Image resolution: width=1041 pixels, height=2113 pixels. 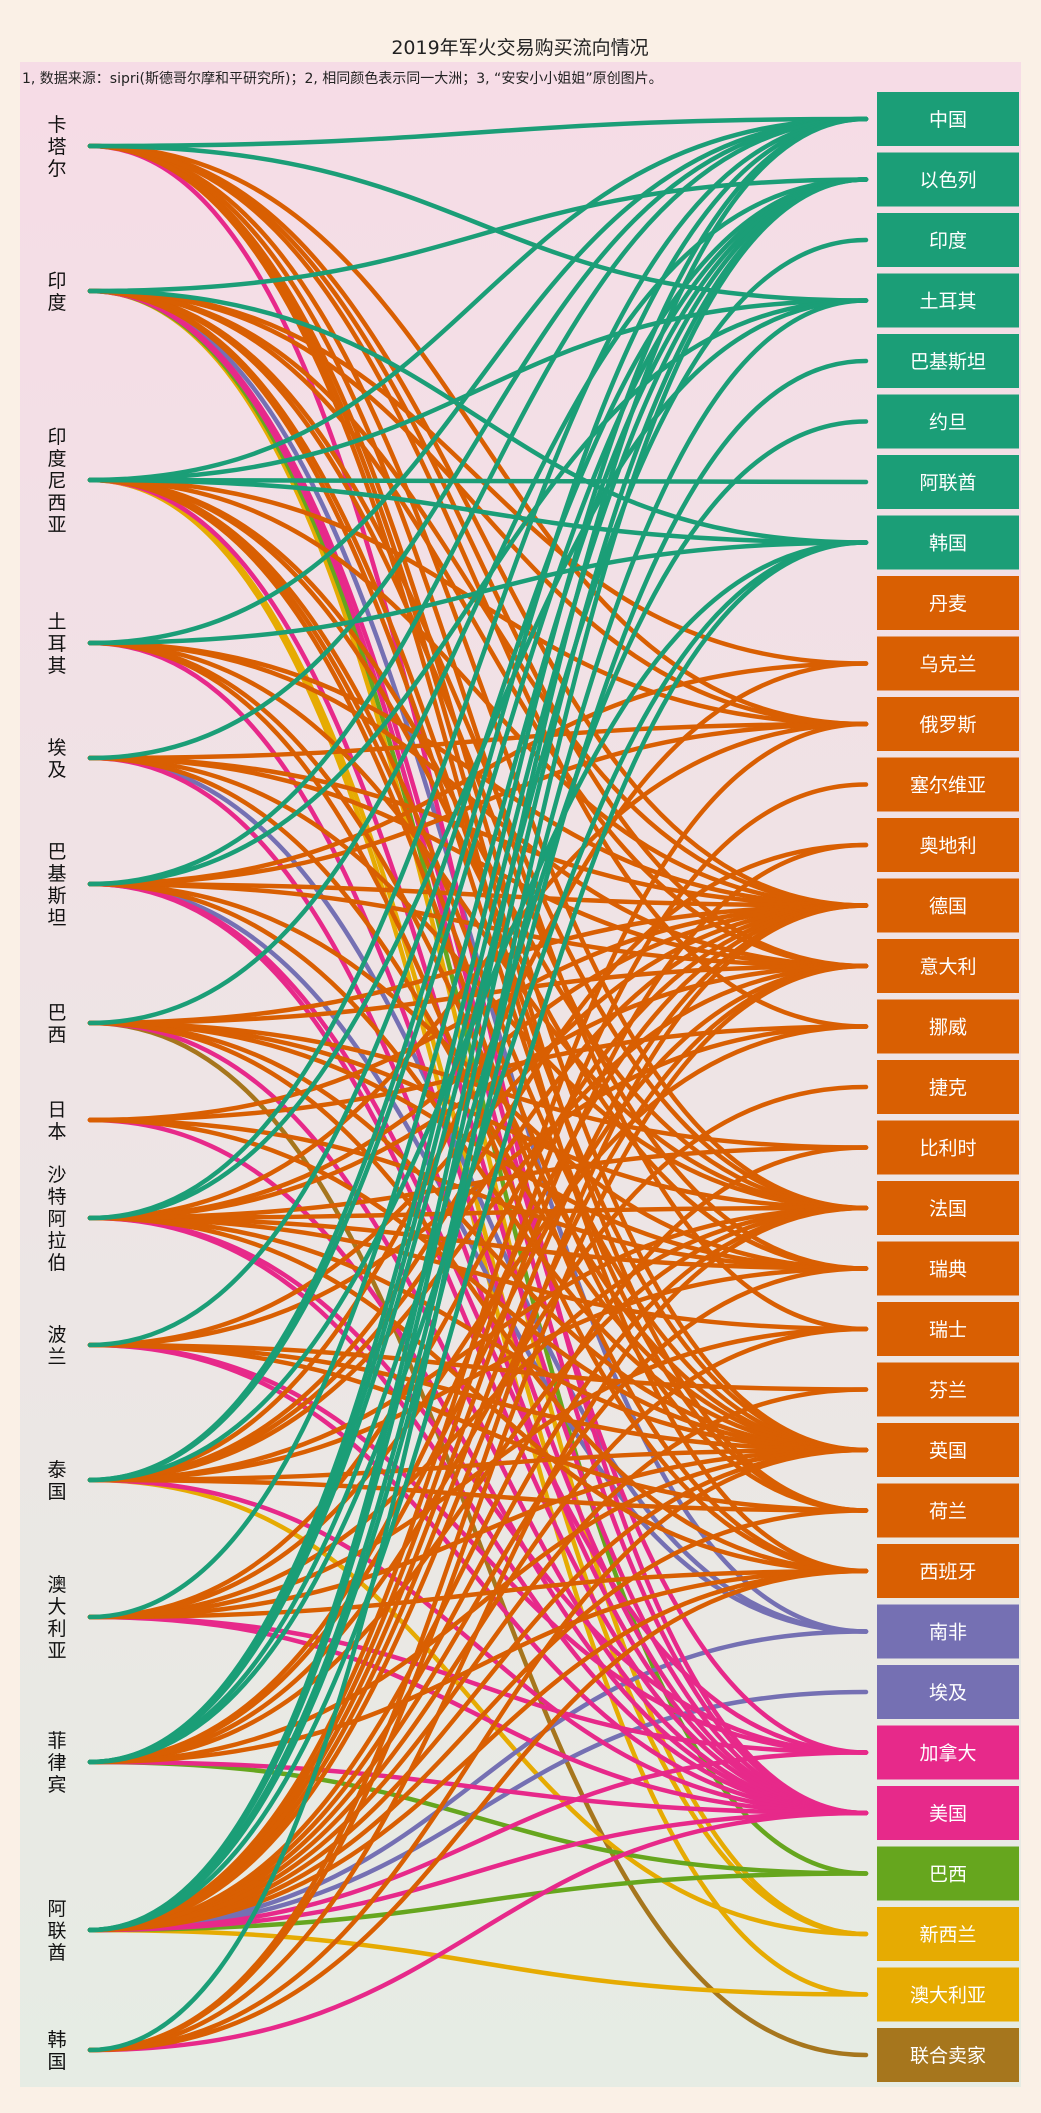 I want to click on seller-label: 南非, so click(x=948, y=1633).